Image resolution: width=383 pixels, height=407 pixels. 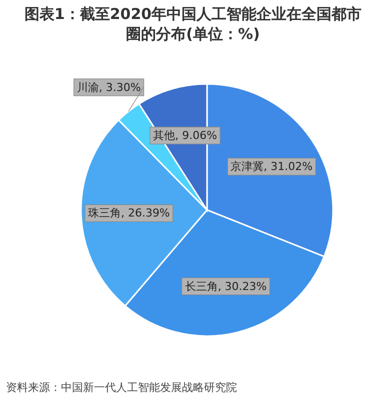 What do you see at coordinates (108, 87) in the screenshot?
I see `slice-label: 川渝, 3.30%` at bounding box center [108, 87].